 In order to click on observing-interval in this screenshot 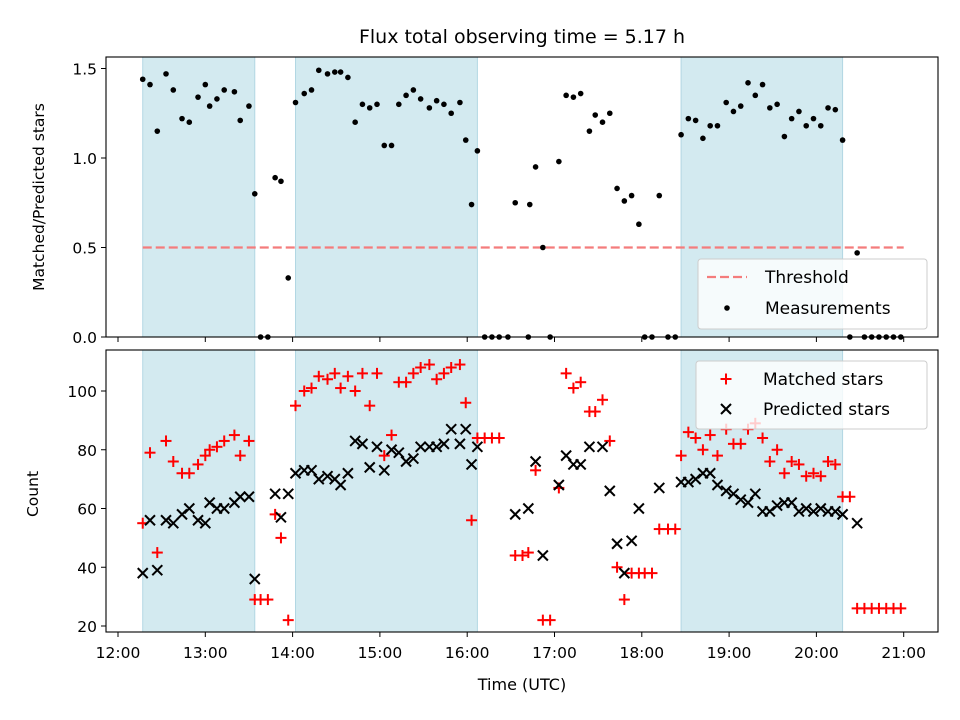, I will do `click(199, 197)`.